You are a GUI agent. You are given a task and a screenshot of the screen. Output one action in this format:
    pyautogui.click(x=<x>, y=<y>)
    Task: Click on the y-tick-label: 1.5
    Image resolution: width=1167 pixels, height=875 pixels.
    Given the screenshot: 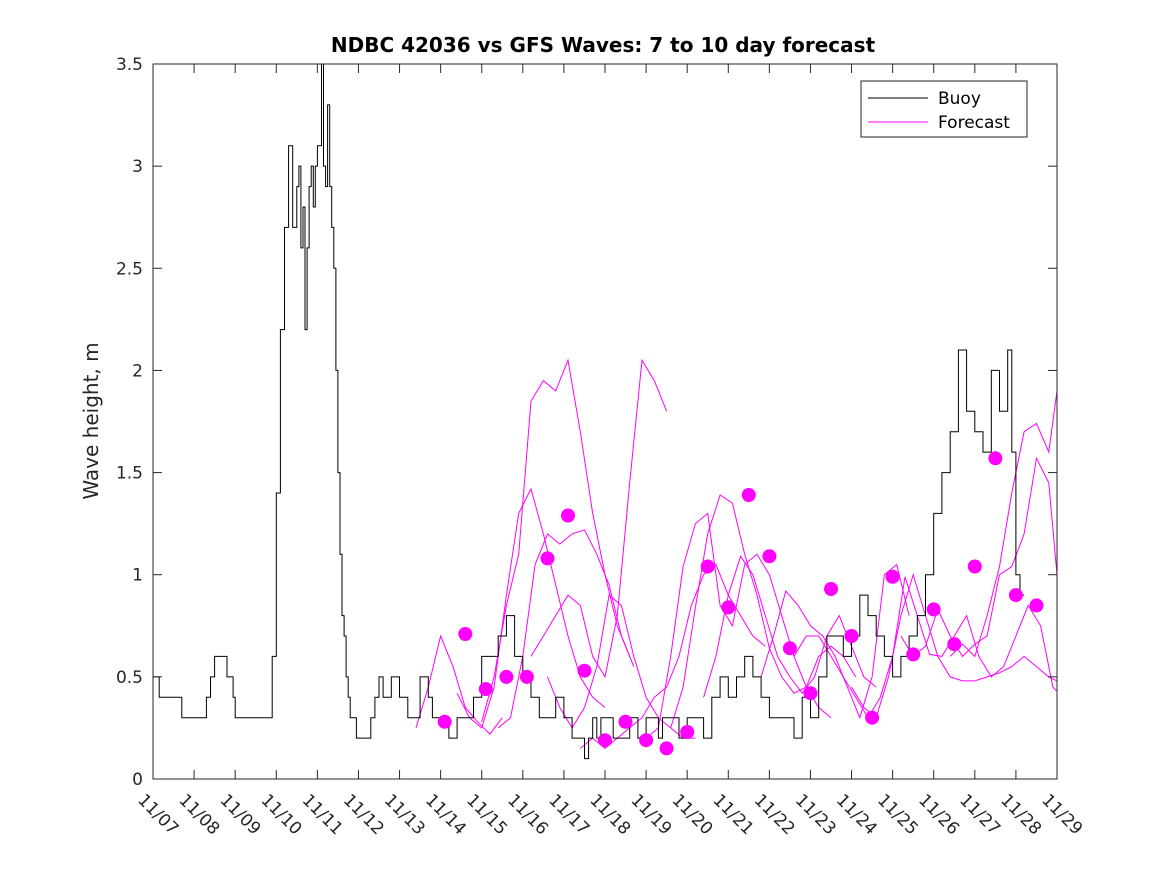 What is the action you would take?
    pyautogui.click(x=129, y=474)
    